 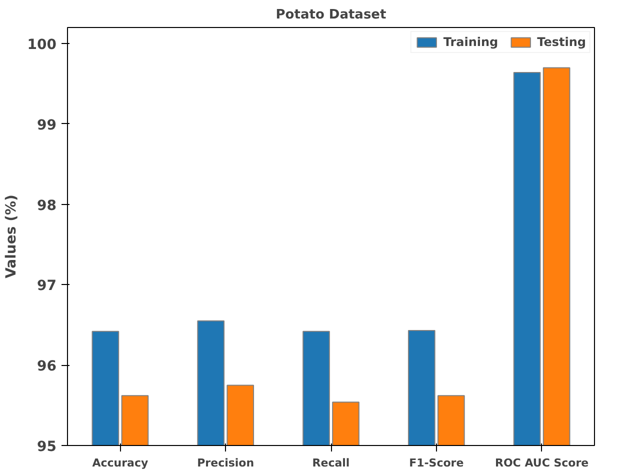 What do you see at coordinates (331, 463) in the screenshot?
I see `x-tick-label: Recall` at bounding box center [331, 463].